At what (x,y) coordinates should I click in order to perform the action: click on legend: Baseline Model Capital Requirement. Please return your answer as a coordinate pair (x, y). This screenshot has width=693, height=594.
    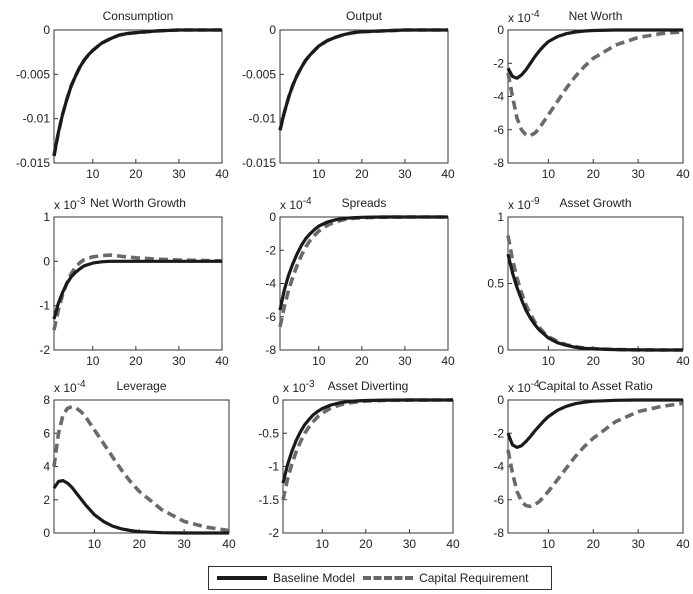
    Looking at the image, I should click on (380, 578).